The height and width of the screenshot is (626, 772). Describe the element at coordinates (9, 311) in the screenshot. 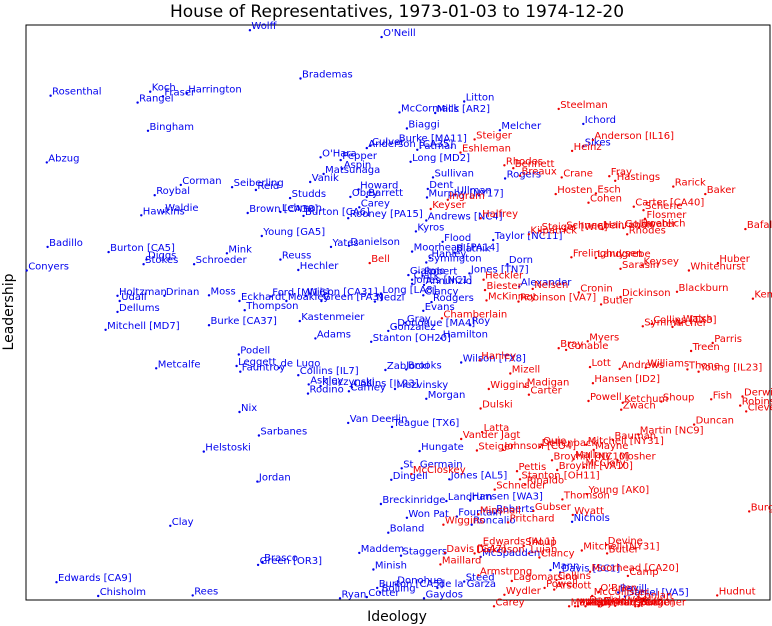

I see `y-axis-label: Leadership` at that location.